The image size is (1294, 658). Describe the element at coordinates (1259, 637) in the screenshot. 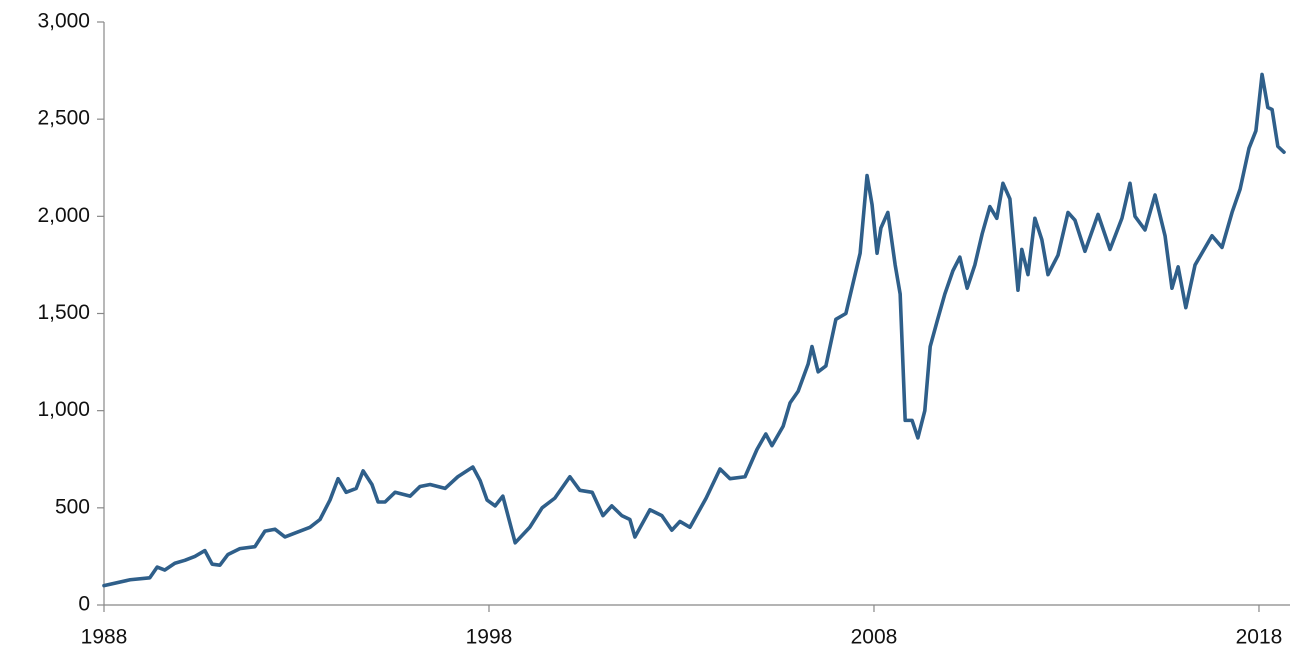

I see `x-tick-label: 2018` at that location.